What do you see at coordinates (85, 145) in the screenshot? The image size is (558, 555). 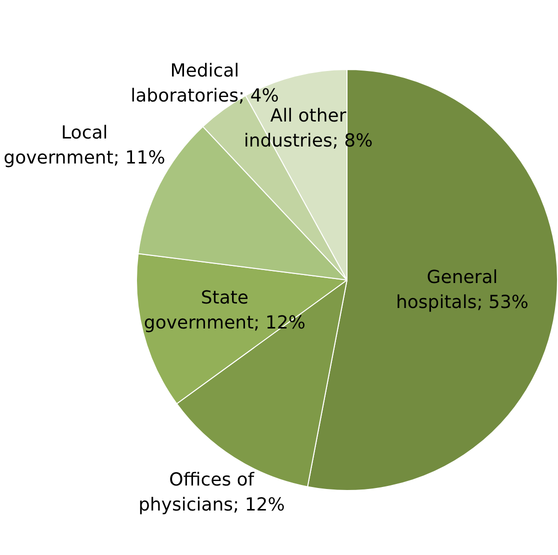 I see `slice-label: Local government; 11%` at bounding box center [85, 145].